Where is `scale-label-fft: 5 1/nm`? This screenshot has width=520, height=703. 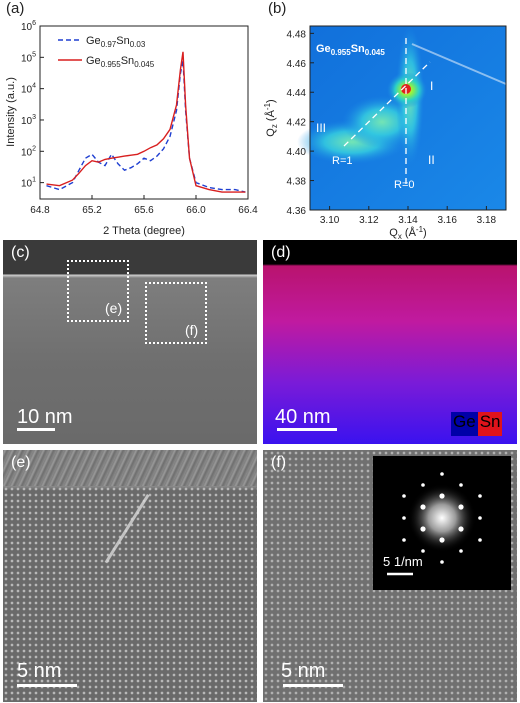 scale-label-fft: 5 1/nm is located at coordinates (403, 561).